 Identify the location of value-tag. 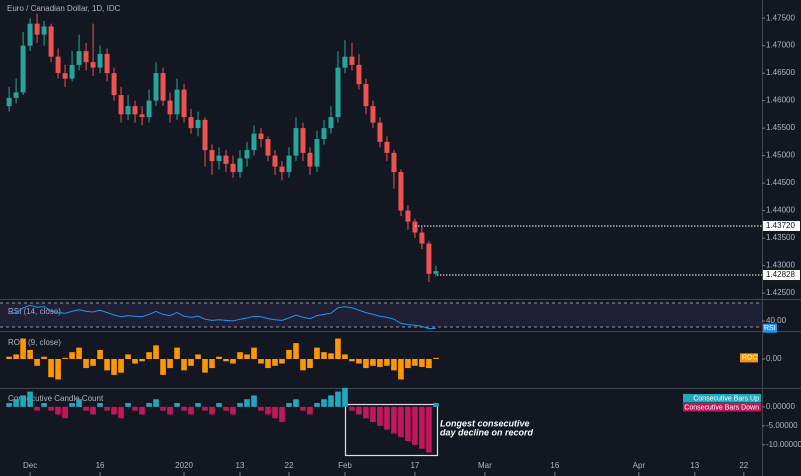
(749, 358).